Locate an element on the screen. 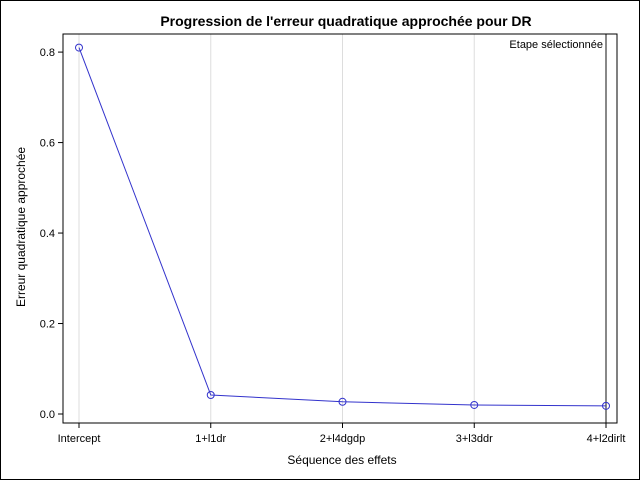 This screenshot has width=640, height=481. y-tick-label: 0.0 is located at coordinates (47, 415).